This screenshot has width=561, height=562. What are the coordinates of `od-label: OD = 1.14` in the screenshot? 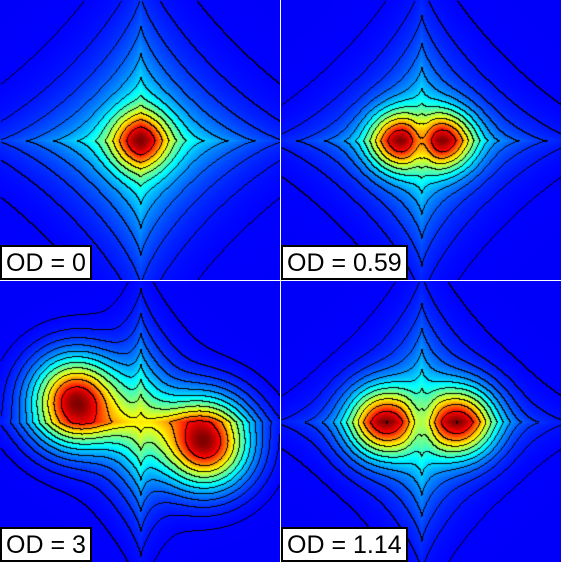 It's located at (344, 544).